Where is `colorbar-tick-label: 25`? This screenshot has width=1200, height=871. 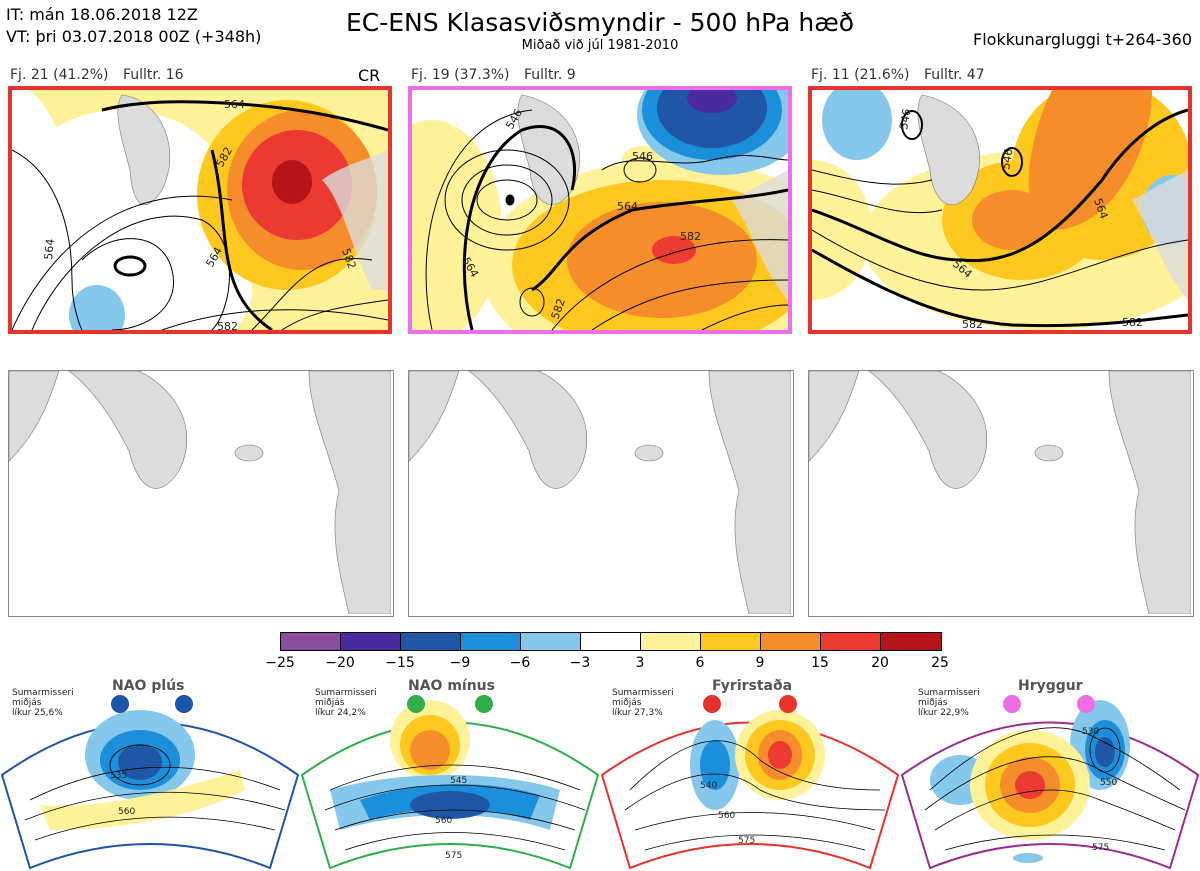
colorbar-tick-label: 25 is located at coordinates (940, 663).